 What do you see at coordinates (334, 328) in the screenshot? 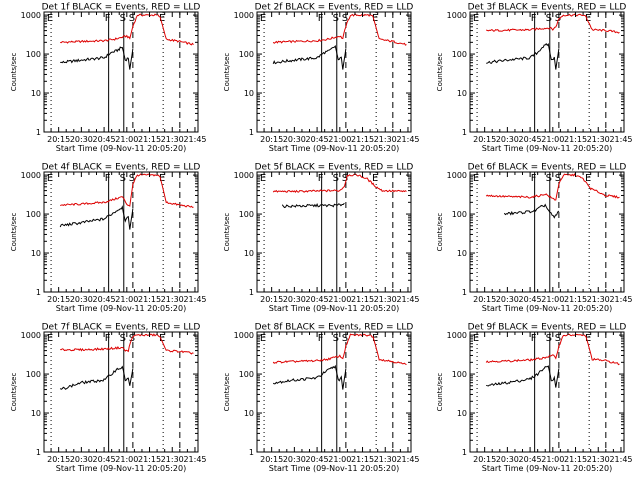
I see `panel-title: Det 8f BLACK = Events, RED = LLD` at bounding box center [334, 328].